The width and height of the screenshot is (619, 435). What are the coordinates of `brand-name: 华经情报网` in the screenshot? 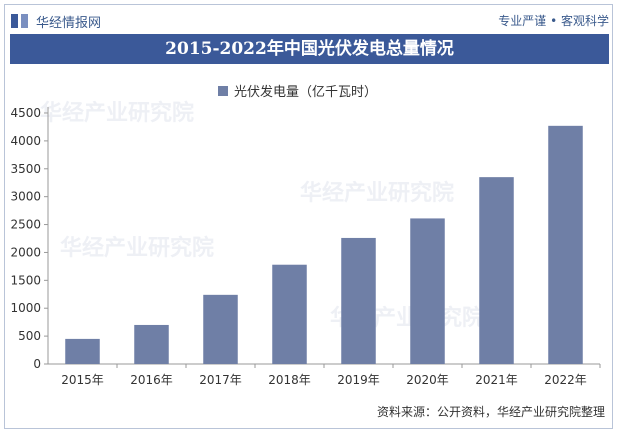 It's located at (69, 23).